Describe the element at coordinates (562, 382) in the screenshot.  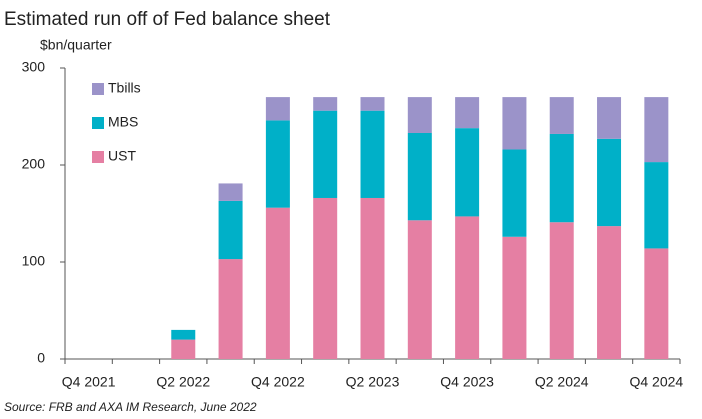
I see `x-tick-label: Q2 2024` at that location.